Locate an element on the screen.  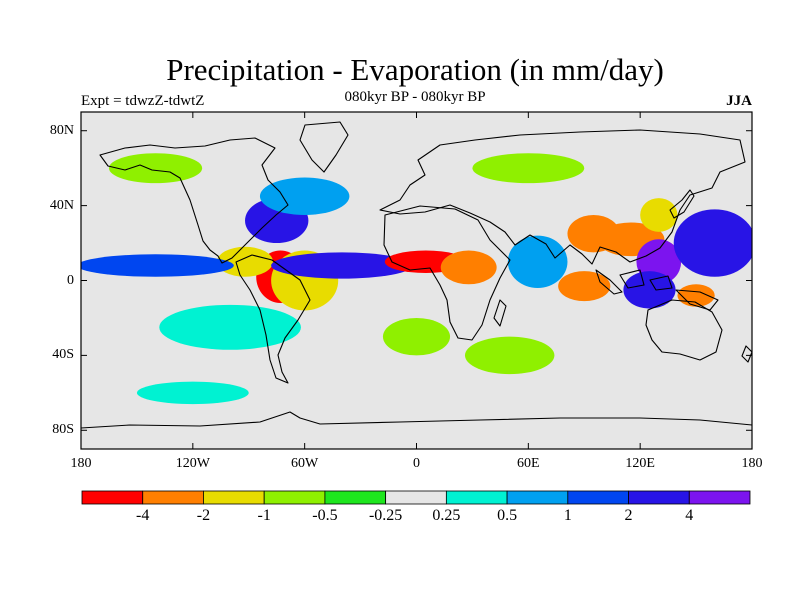
experiment-label: Expt = tdwzZ-tdwtZ is located at coordinates (143, 101).